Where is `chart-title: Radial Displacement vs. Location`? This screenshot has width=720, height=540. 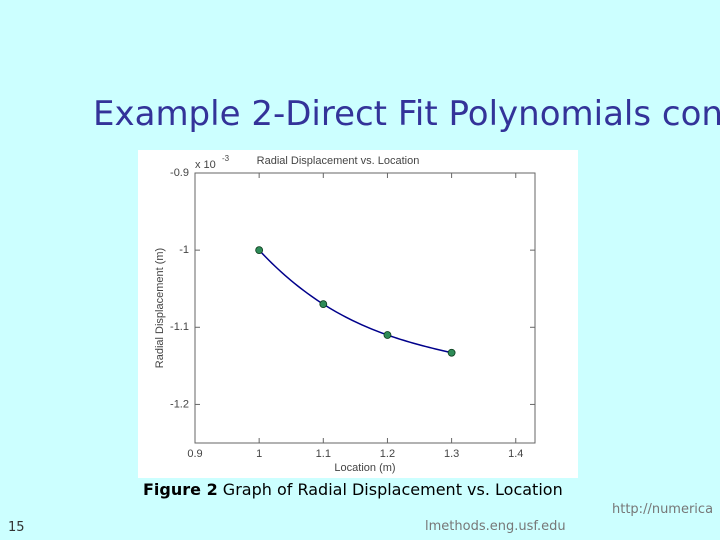 chart-title: Radial Displacement vs. Location is located at coordinates (338, 161).